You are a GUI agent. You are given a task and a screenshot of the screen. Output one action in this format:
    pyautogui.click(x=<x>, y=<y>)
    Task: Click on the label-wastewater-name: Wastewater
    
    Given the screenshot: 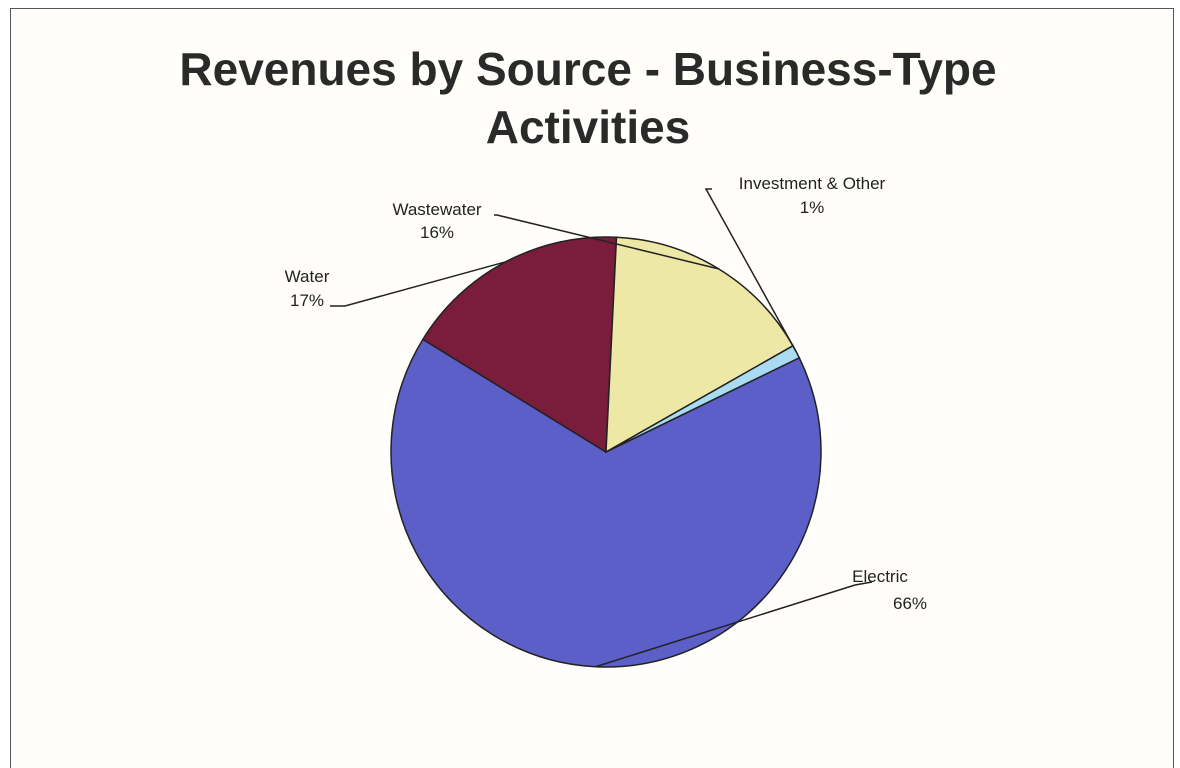 What is the action you would take?
    pyautogui.click(x=436, y=209)
    